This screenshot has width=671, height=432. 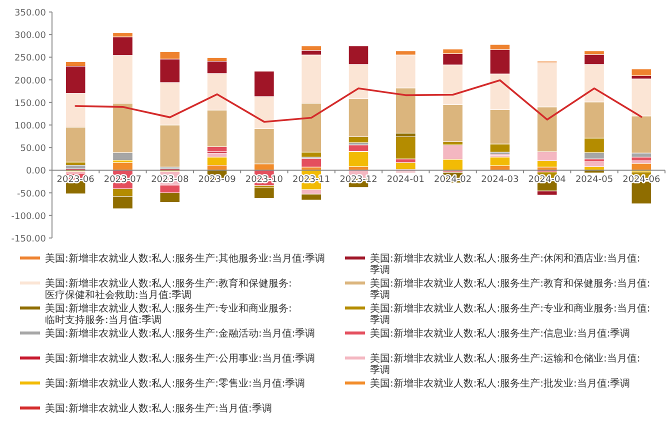 What do you see at coordinates (217, 180) in the screenshot?
I see `x-tick-label: 2023-09` at bounding box center [217, 180].